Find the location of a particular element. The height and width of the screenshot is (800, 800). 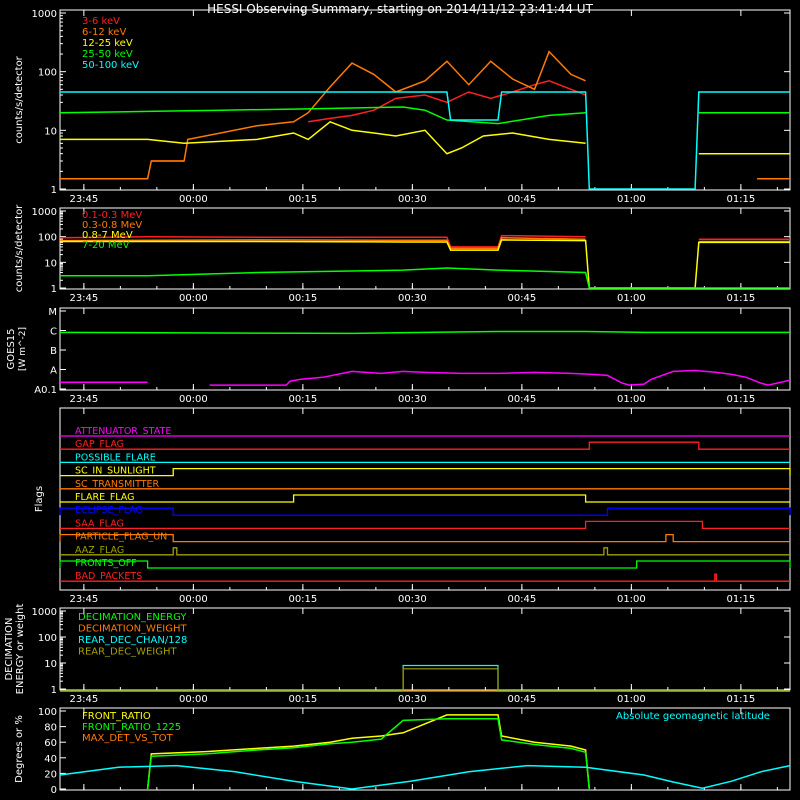

panel-5-legend-entry: DECIMATION_WEIGHT is located at coordinates (132, 629).